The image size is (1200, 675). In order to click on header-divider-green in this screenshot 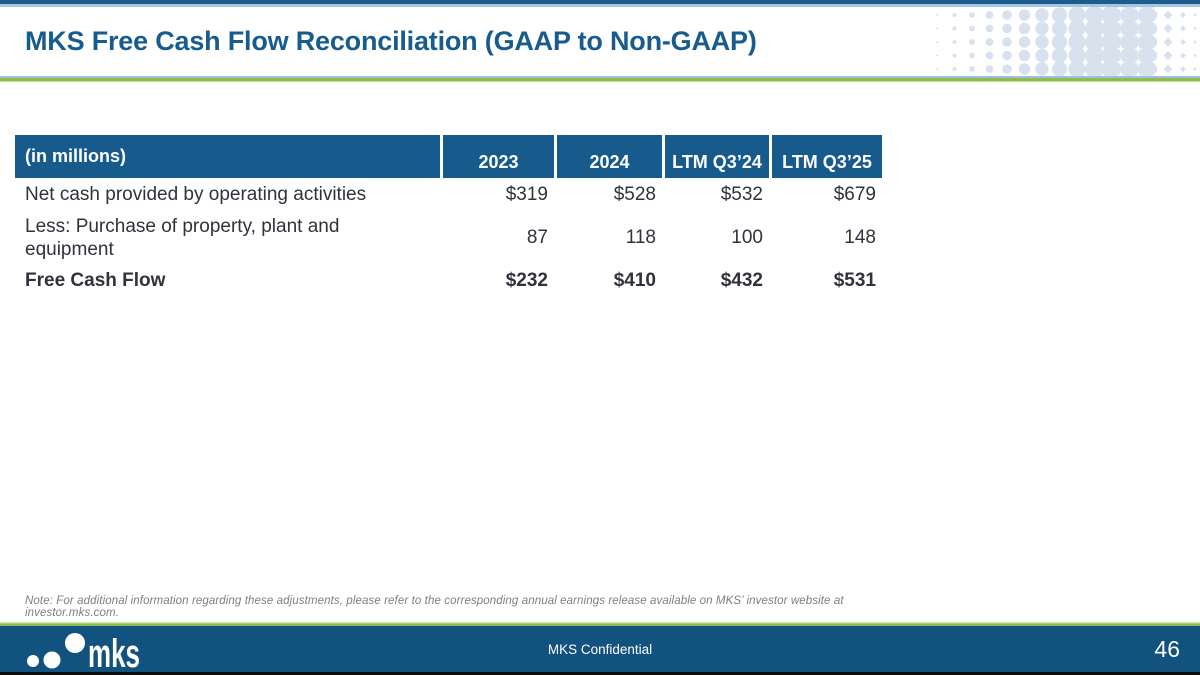, I will do `click(600, 80)`.